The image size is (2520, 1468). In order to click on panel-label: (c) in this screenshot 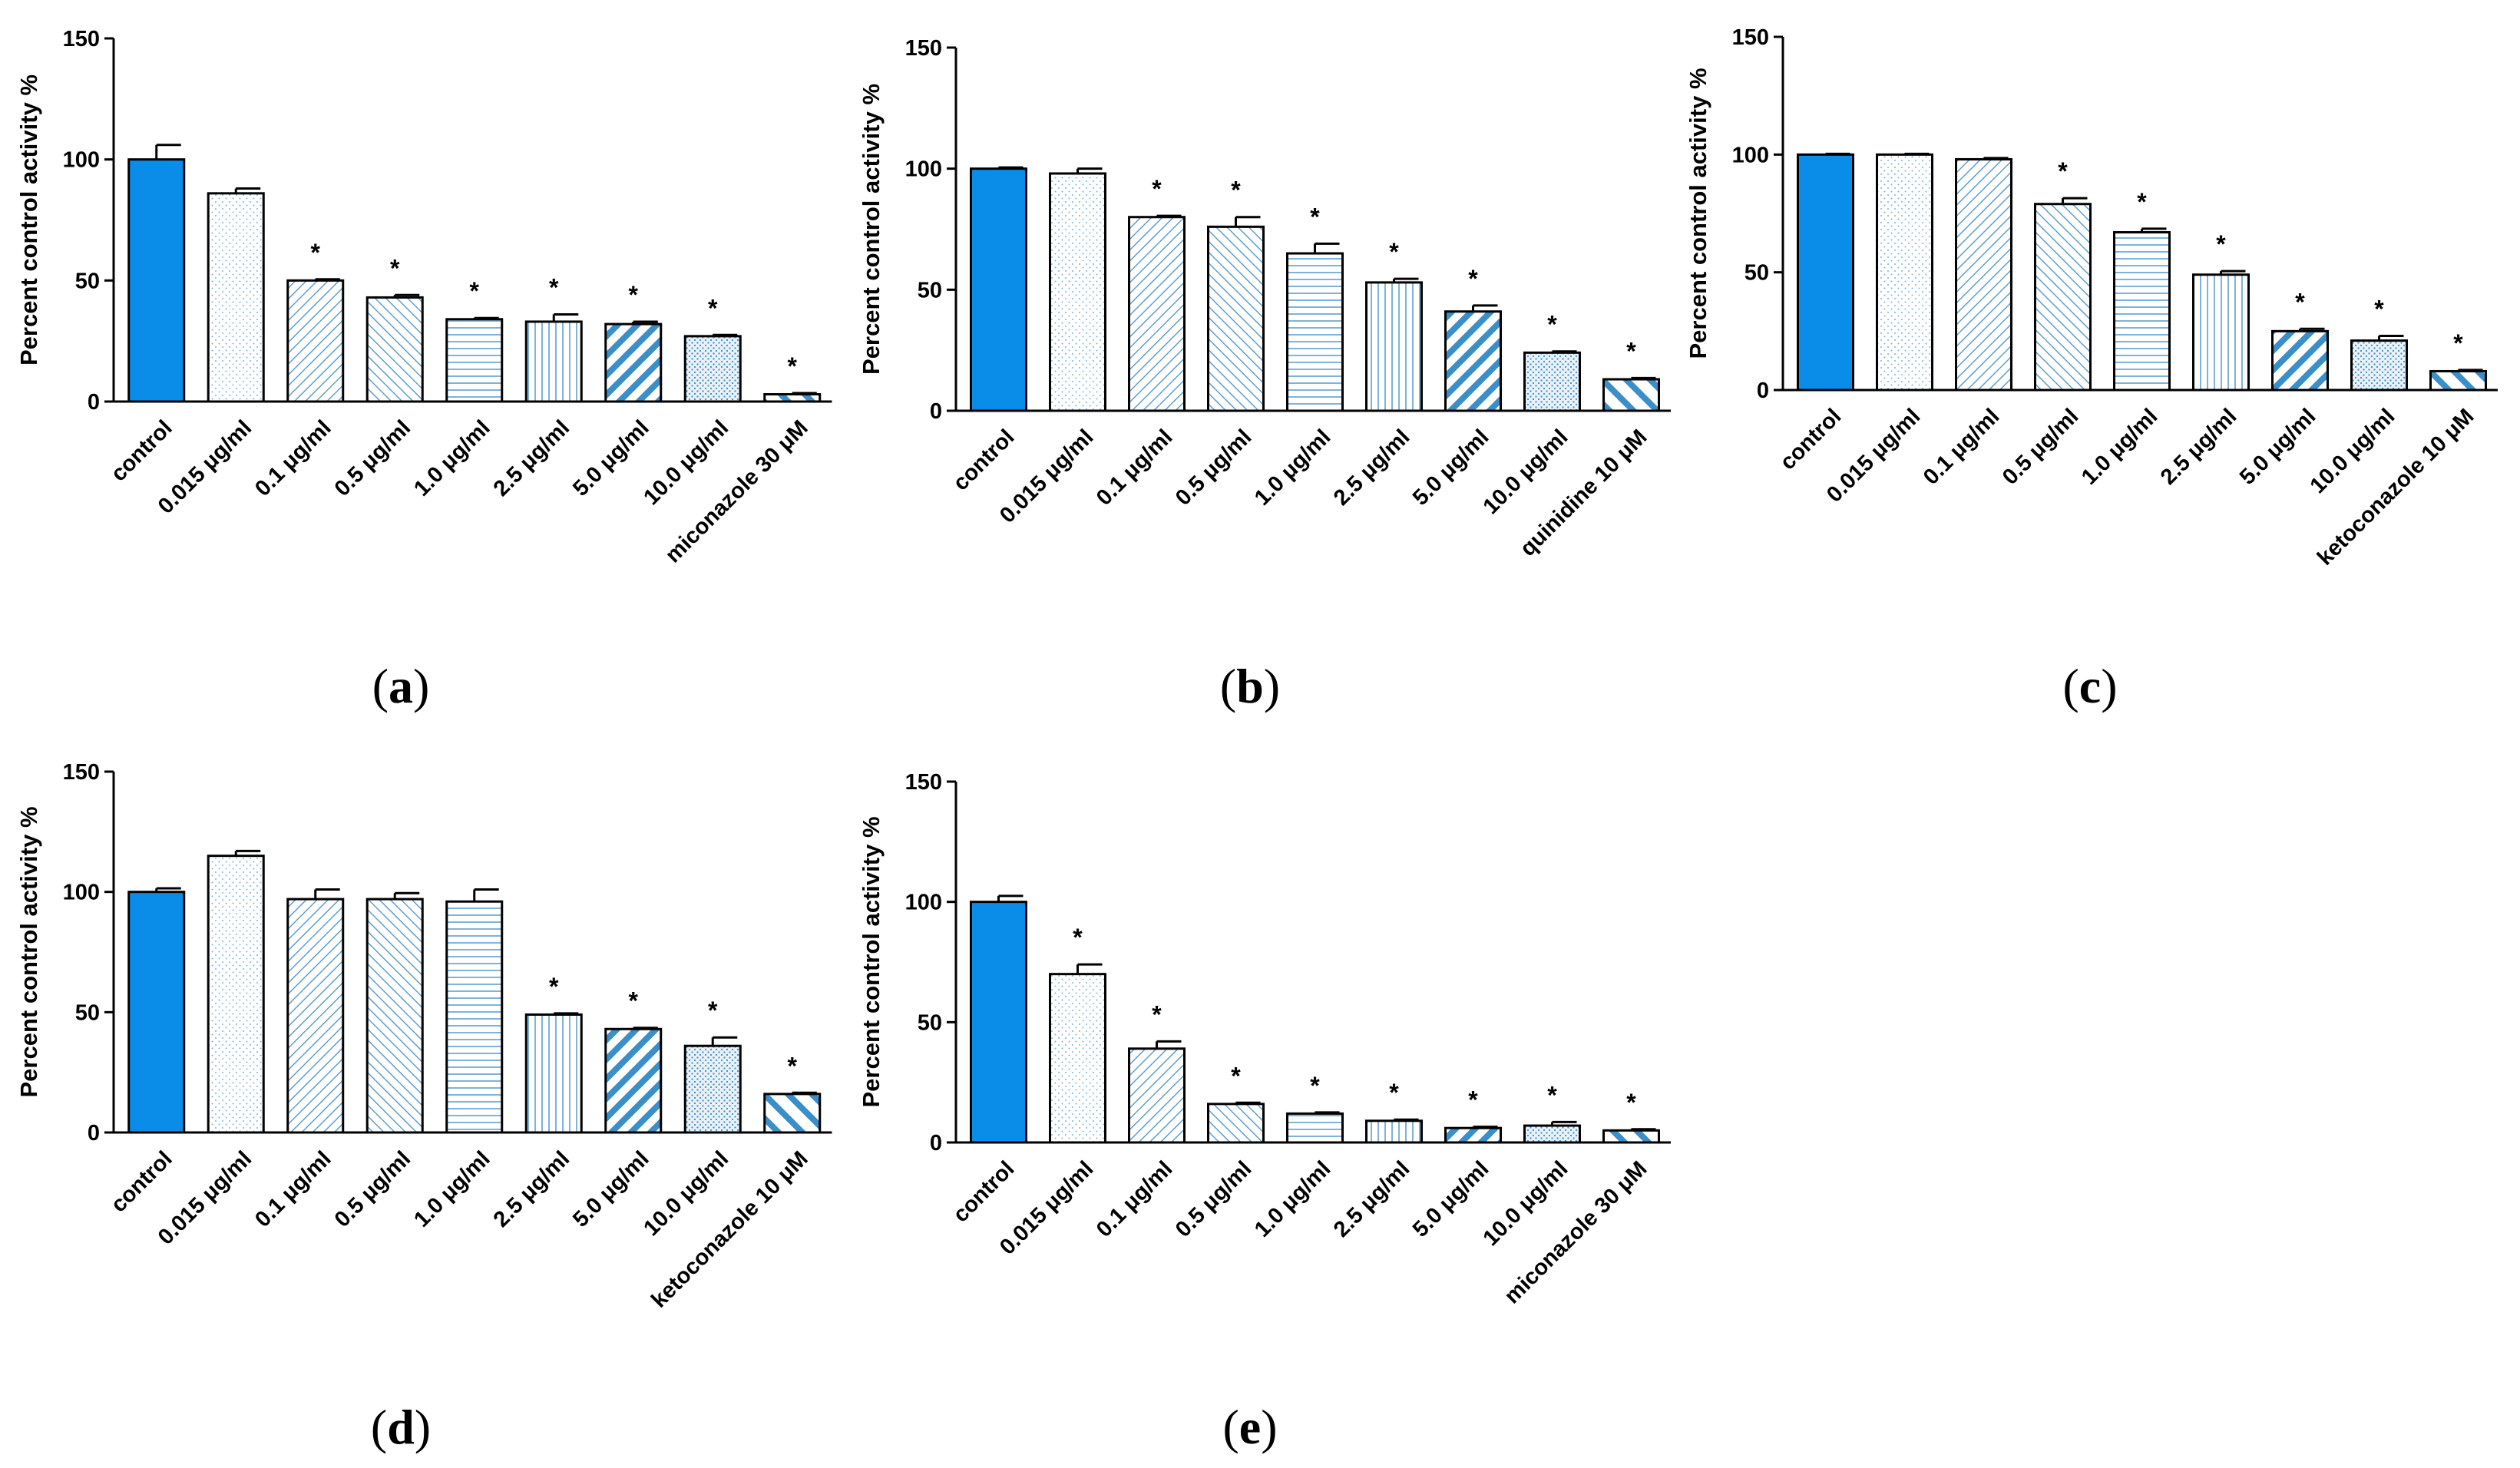, I will do `click(2090, 686)`.